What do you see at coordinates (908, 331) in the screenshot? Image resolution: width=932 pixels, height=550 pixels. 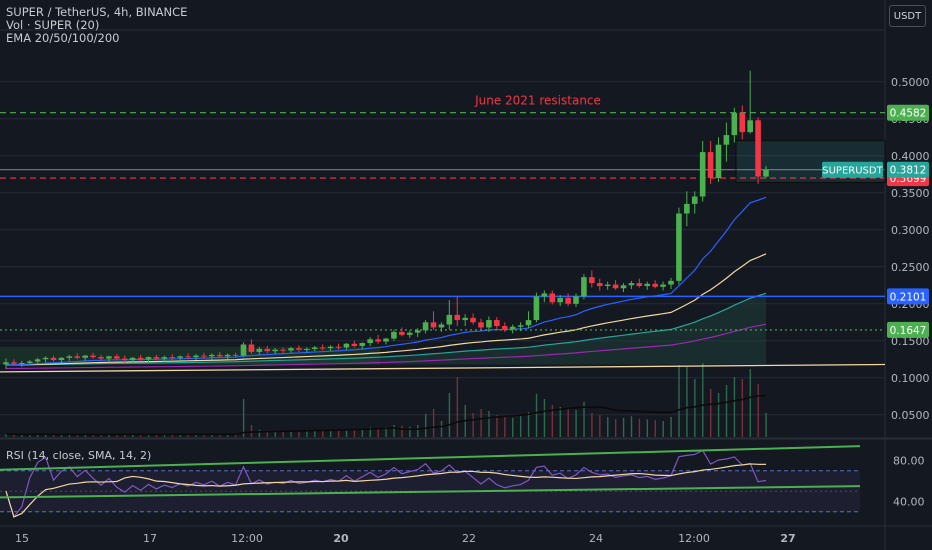 I see `level-price-label: 0.1647` at bounding box center [908, 331].